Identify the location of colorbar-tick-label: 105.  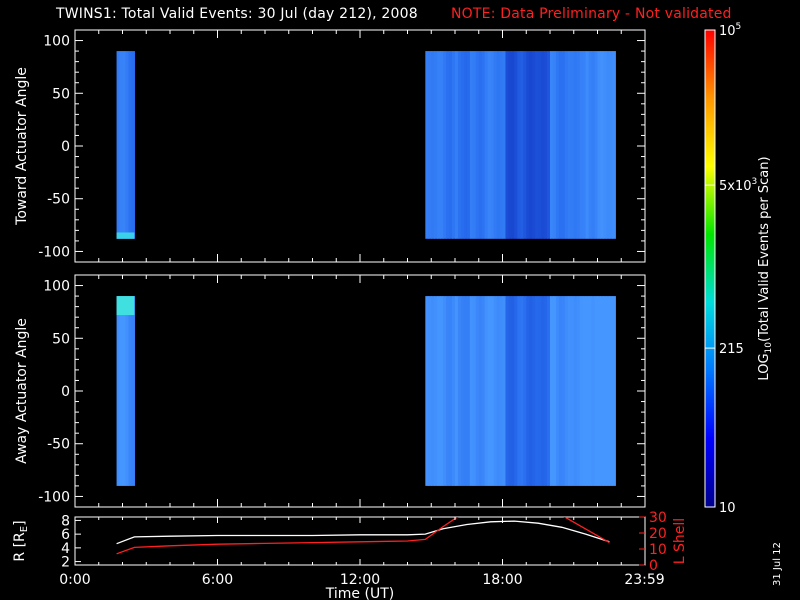
(730, 30).